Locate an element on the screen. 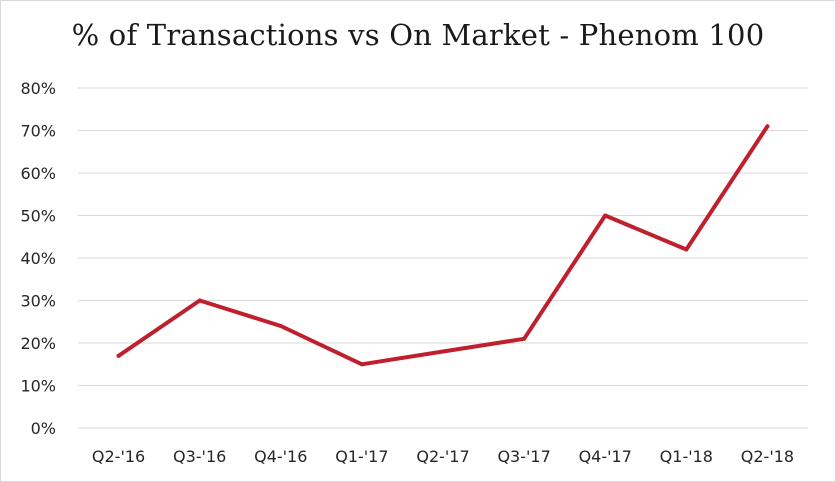 This screenshot has height=482, width=836. x-tick-label: Q3-'16 is located at coordinates (199, 456).